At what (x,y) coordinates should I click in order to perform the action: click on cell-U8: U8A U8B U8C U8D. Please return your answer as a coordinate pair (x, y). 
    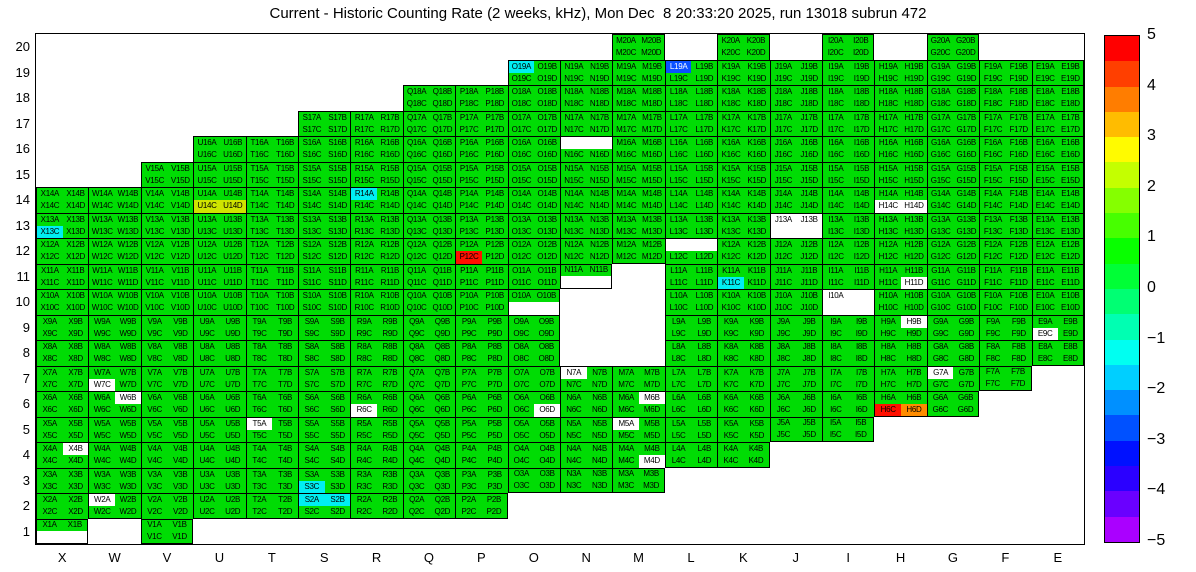
    Looking at the image, I should click on (219, 353).